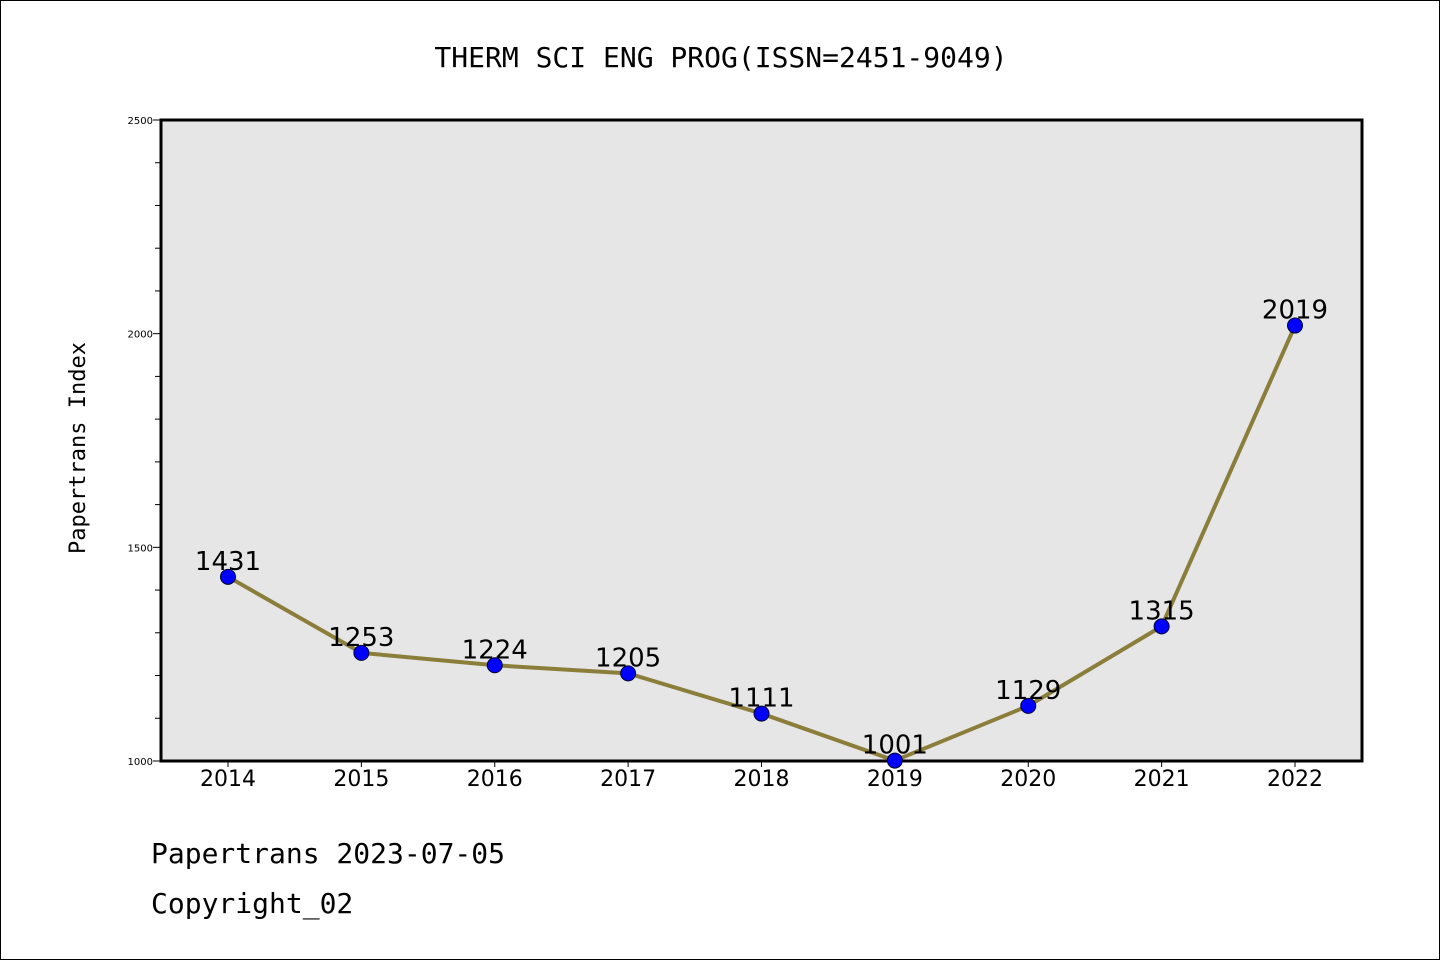  What do you see at coordinates (228, 779) in the screenshot?
I see `x-tick-label: 2014` at bounding box center [228, 779].